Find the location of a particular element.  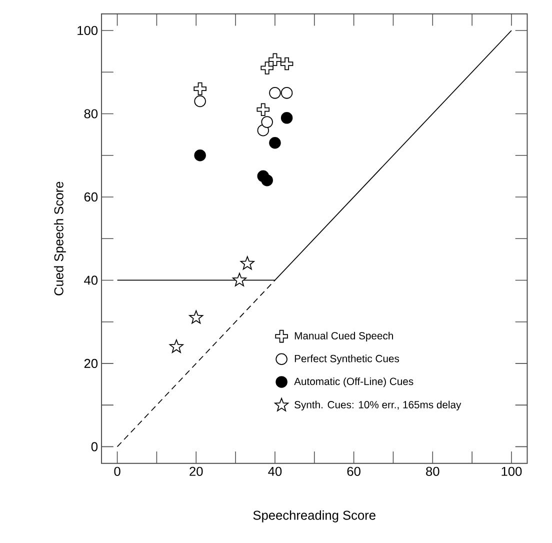

y-tick-label: 20 is located at coordinates (91, 363).